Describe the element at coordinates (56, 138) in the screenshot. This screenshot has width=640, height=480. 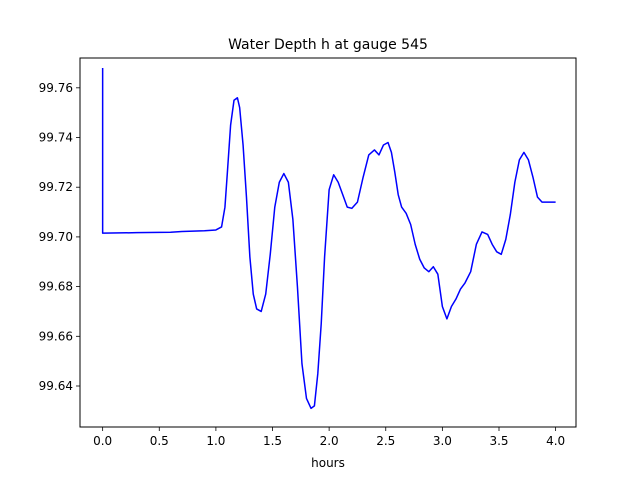
I see `y-tick-label: 99.74` at that location.